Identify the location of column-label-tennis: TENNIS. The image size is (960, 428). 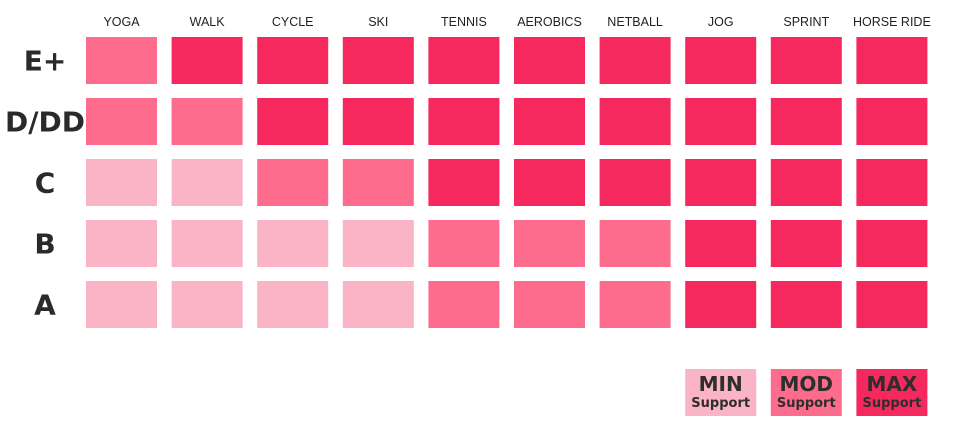
(464, 22).